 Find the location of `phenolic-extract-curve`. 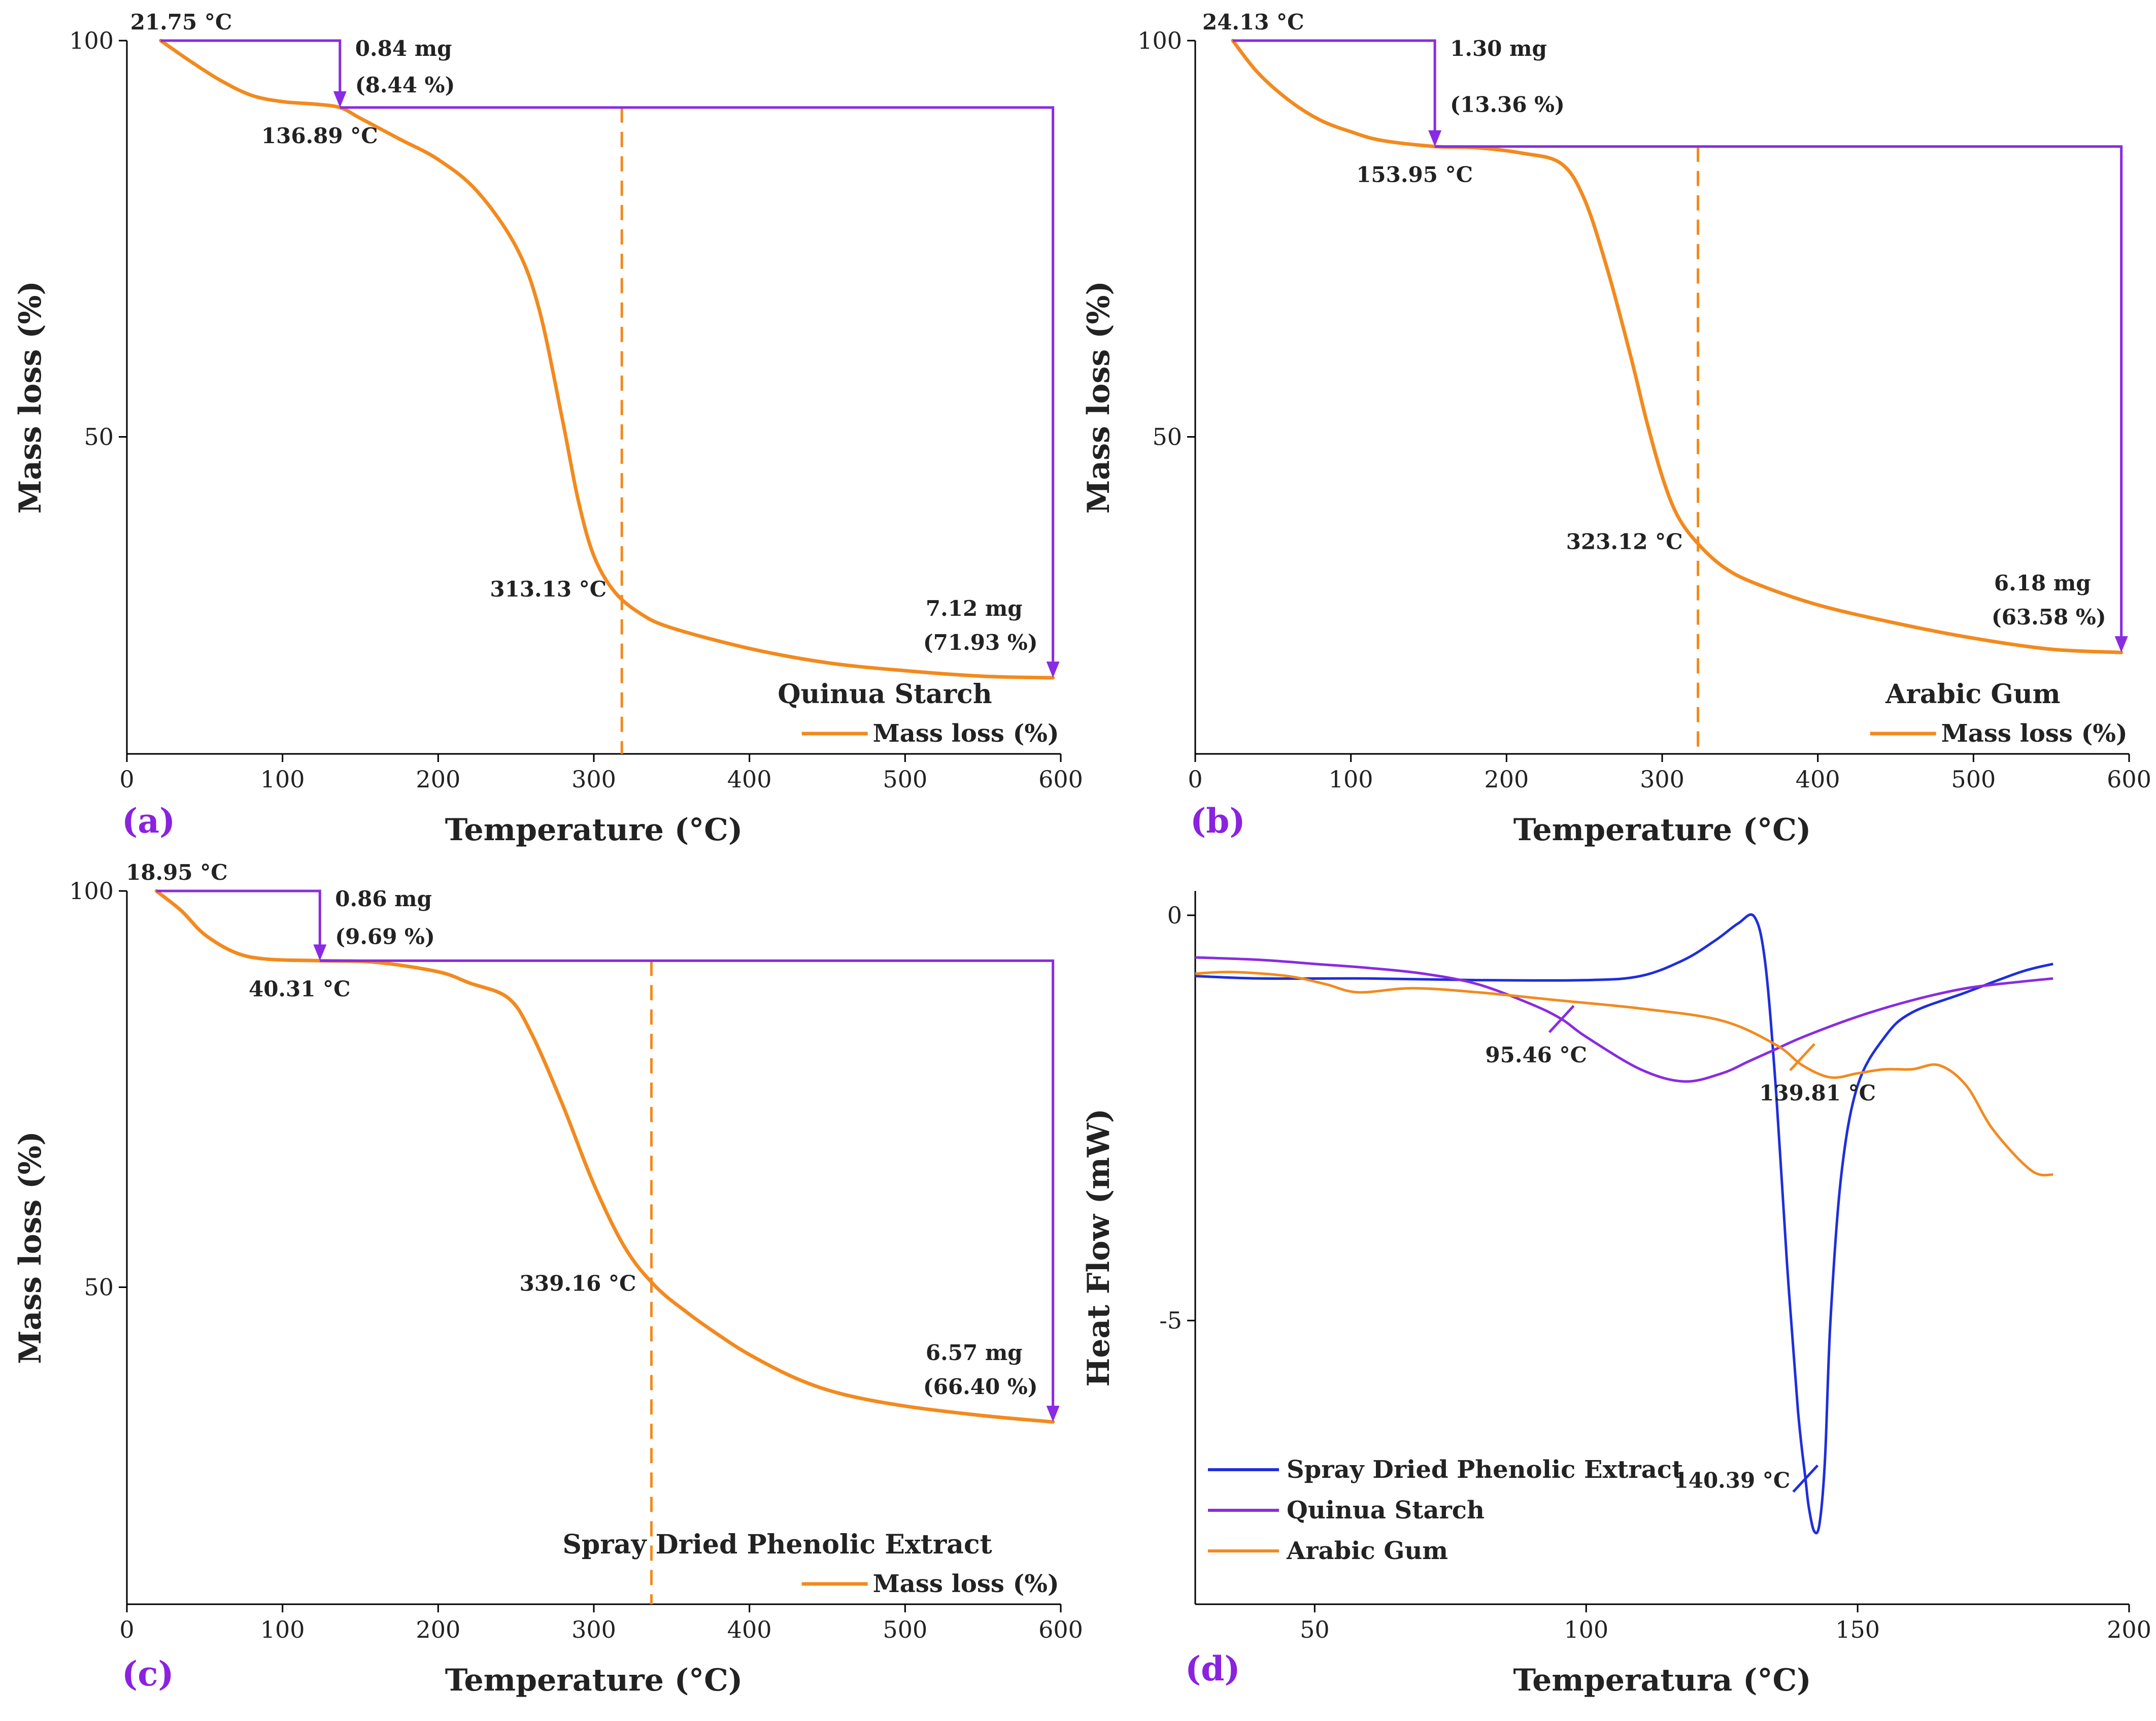

phenolic-extract-curve is located at coordinates (1624, 1224).